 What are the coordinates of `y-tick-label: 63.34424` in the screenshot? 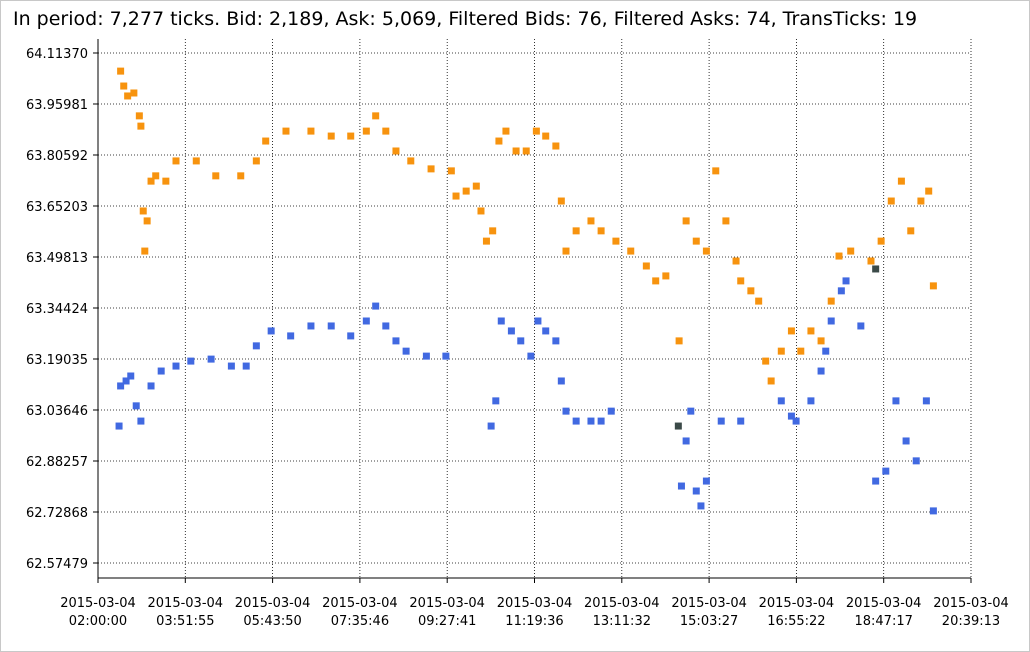 It's located at (57, 309).